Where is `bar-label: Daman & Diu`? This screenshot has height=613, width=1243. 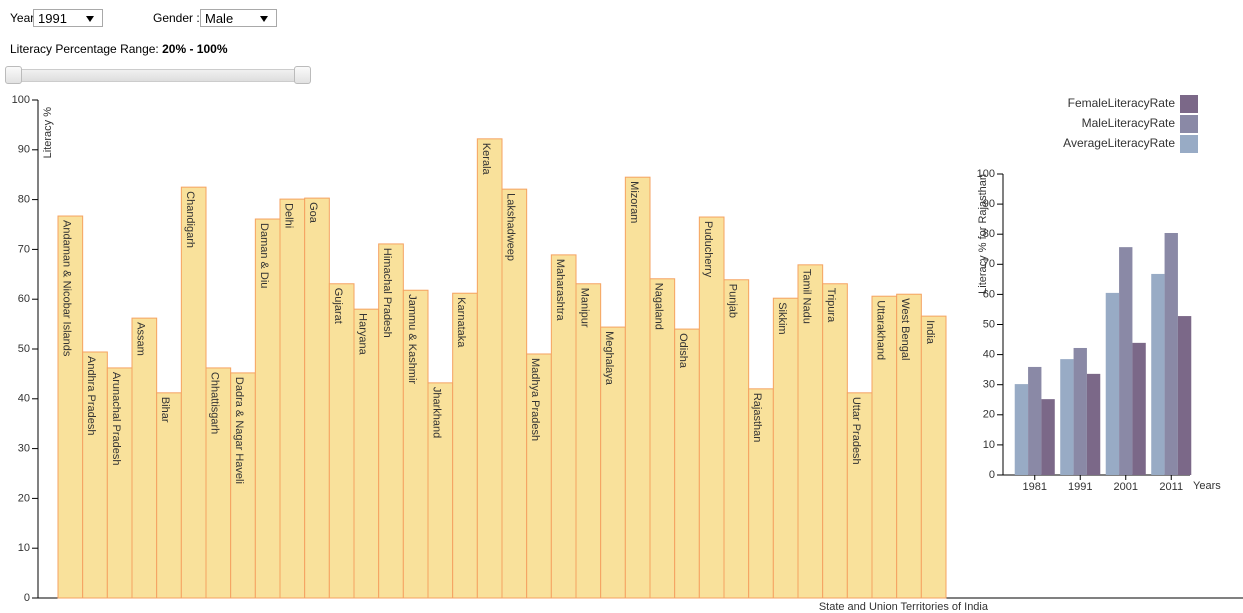 bar-label: Daman & Diu is located at coordinates (264, 255).